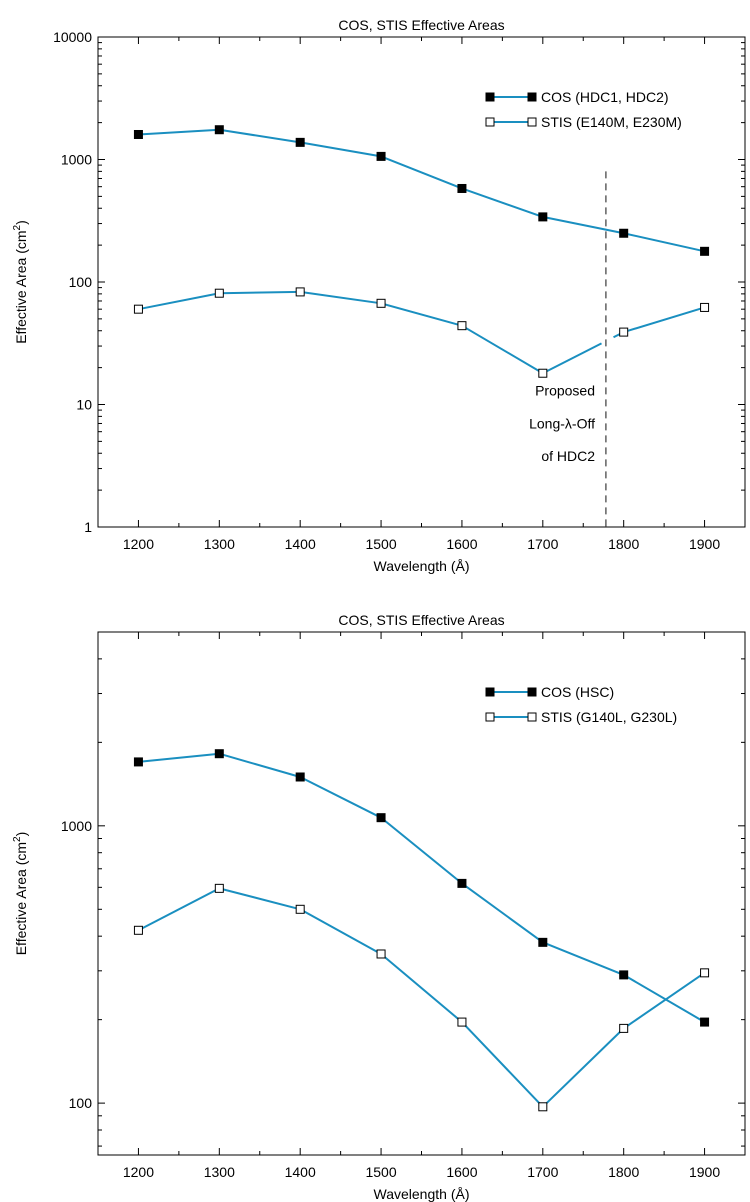 This screenshot has width=750, height=1202. What do you see at coordinates (72, 37) in the screenshot?
I see `y-tick-label: 10000` at bounding box center [72, 37].